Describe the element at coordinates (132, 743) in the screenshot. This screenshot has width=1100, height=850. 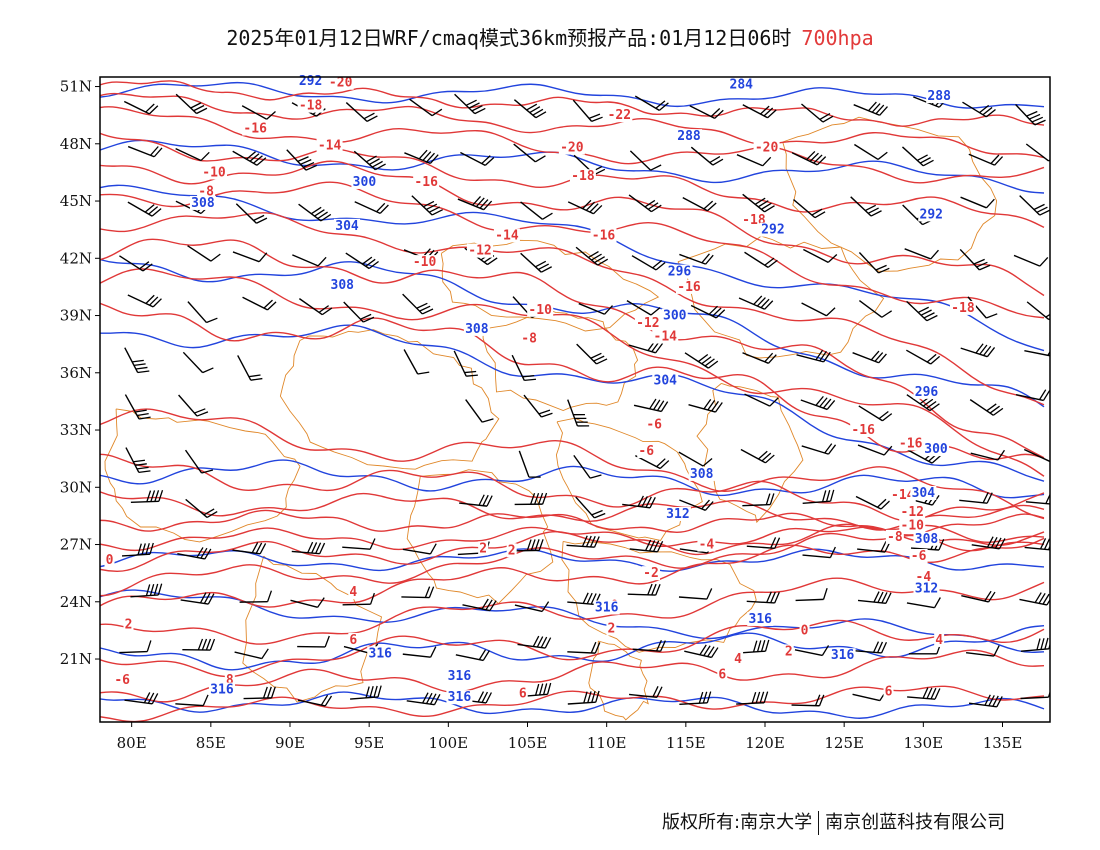
I see `lon-tick-label: 80E` at that location.